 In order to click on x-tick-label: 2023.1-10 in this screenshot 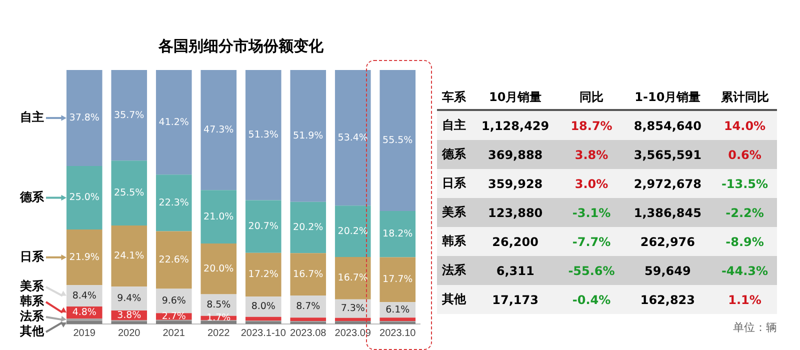, I will do `click(263, 333)`.